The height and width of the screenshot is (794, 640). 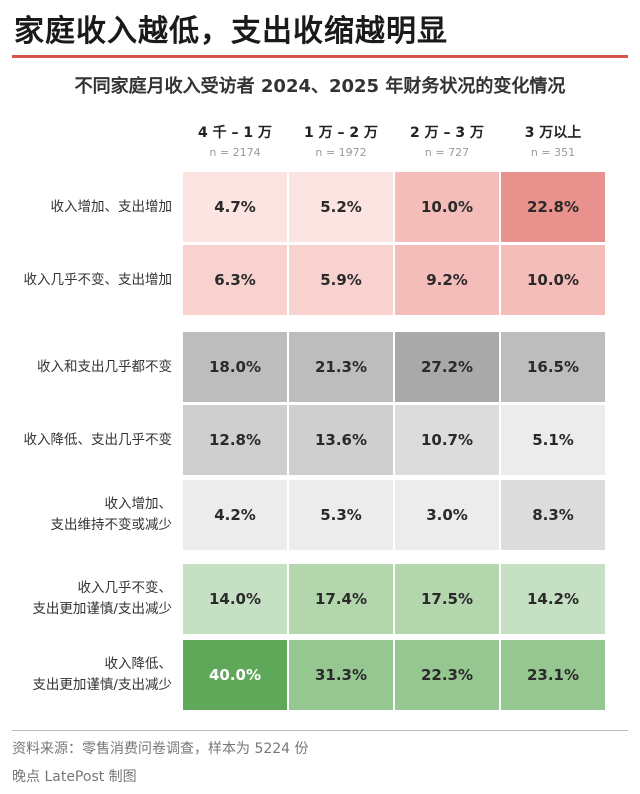 What do you see at coordinates (138, 504) in the screenshot?
I see `row-label-line: 收入增加、` at bounding box center [138, 504].